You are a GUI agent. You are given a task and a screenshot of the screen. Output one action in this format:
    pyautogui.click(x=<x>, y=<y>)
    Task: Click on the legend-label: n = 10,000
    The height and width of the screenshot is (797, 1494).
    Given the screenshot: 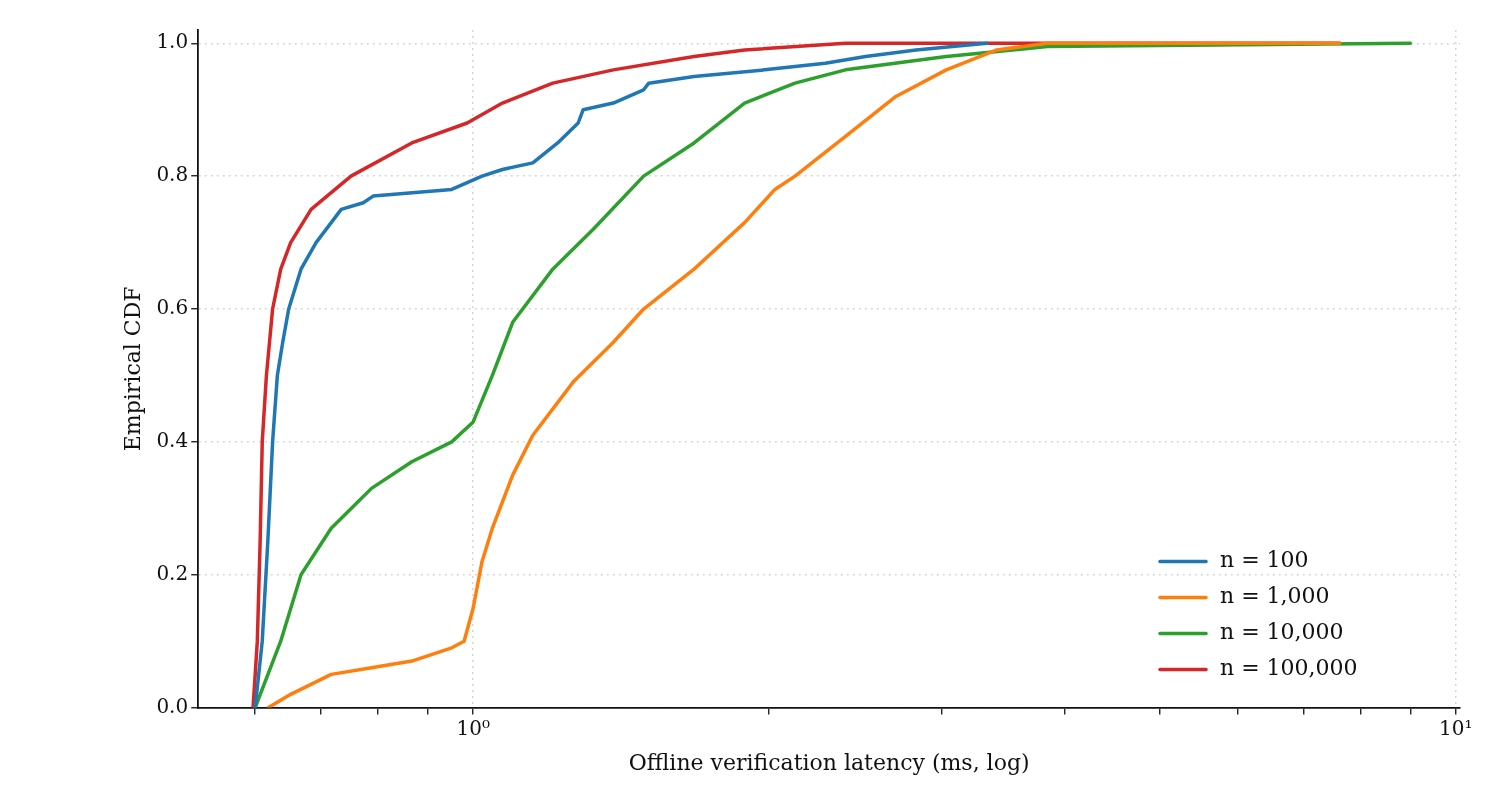 What is the action you would take?
    pyautogui.click(x=1282, y=632)
    